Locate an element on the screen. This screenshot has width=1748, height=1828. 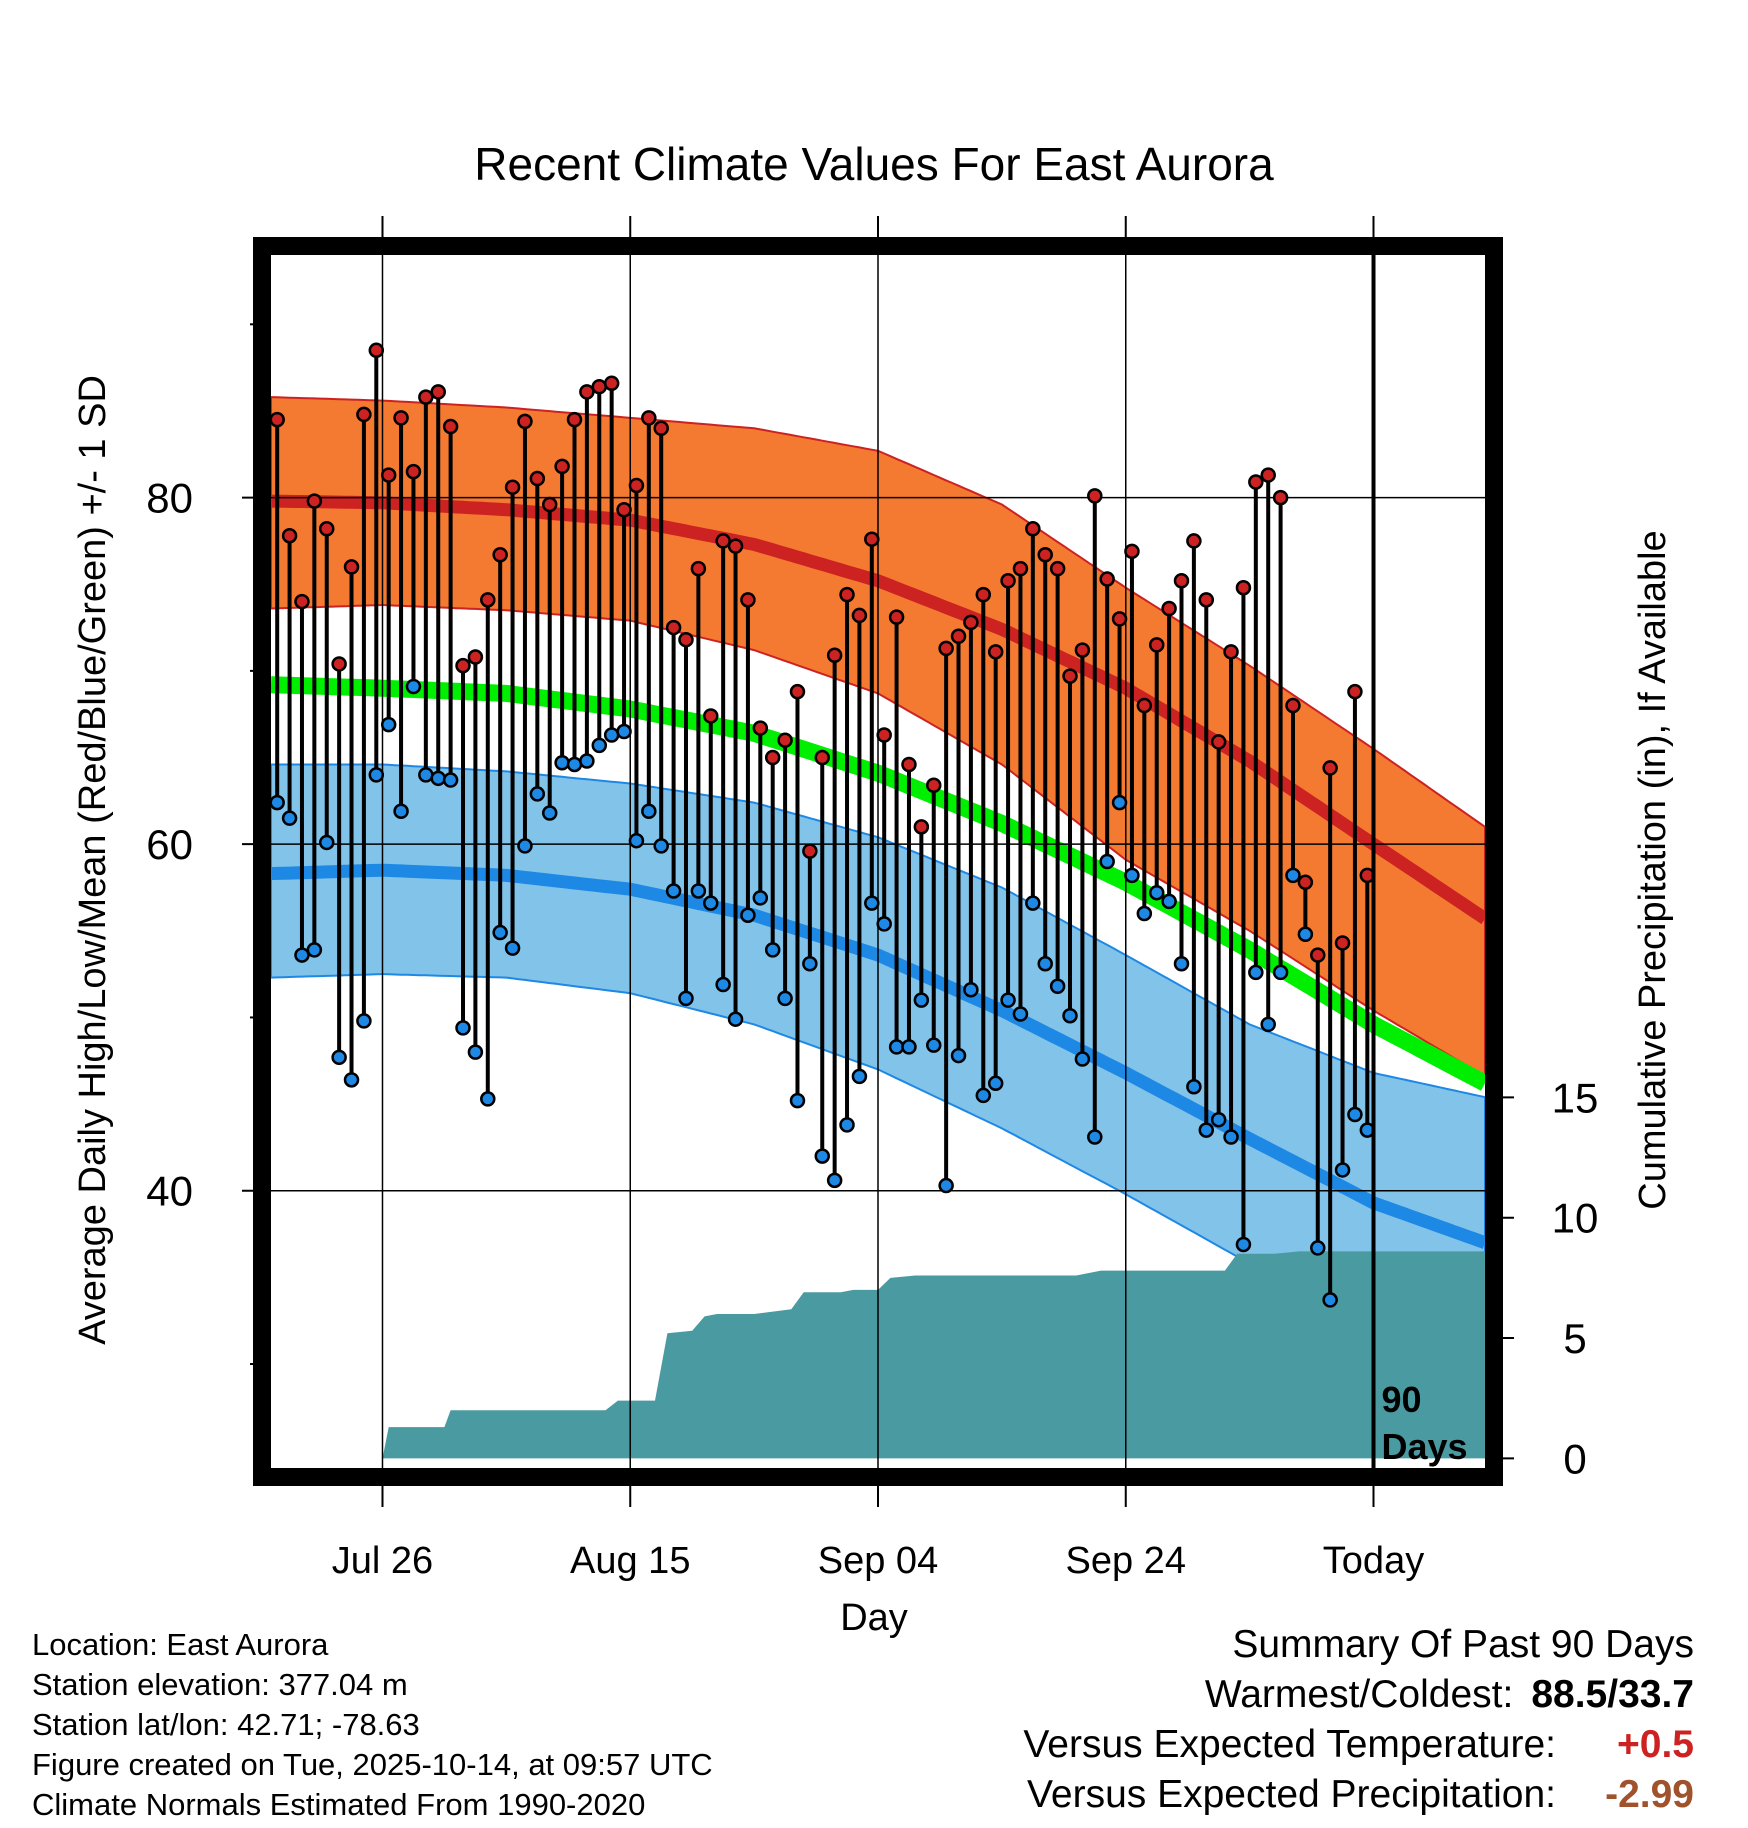
chart-title: Recent Climate Values For East Aurora is located at coordinates (874, 164).